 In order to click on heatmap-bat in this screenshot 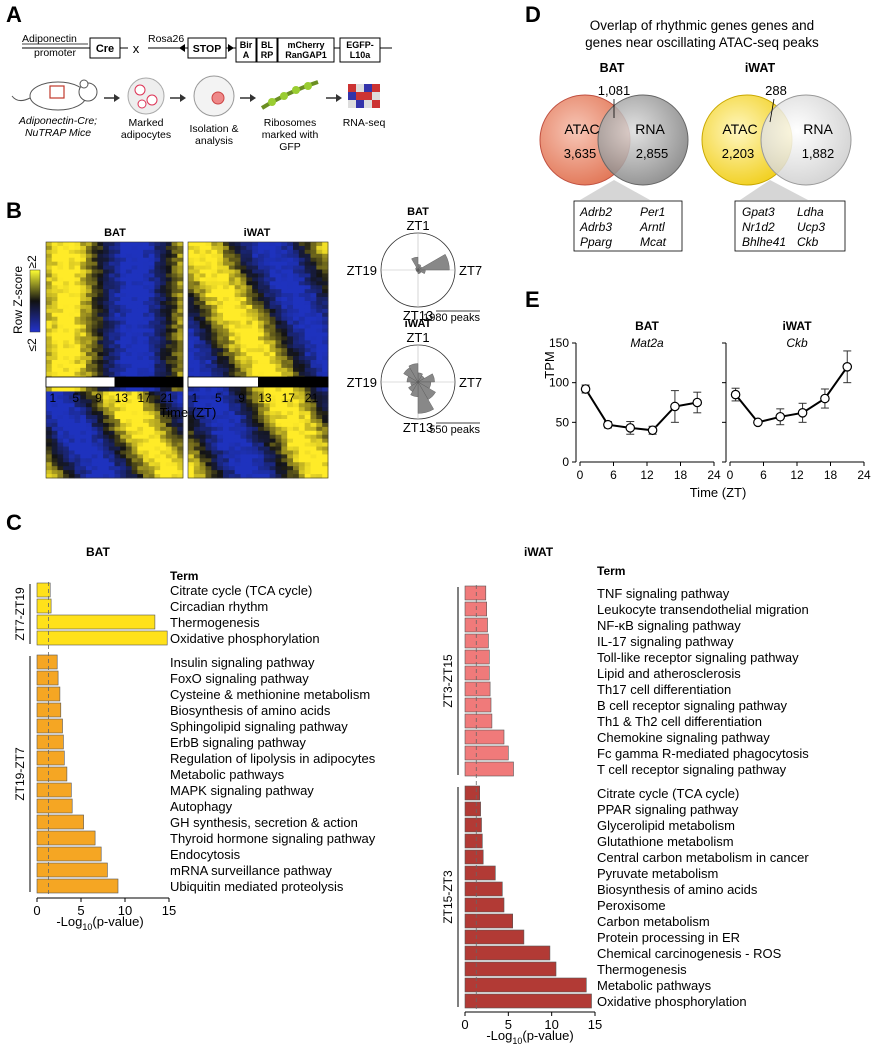, I will do `click(114, 360)`.